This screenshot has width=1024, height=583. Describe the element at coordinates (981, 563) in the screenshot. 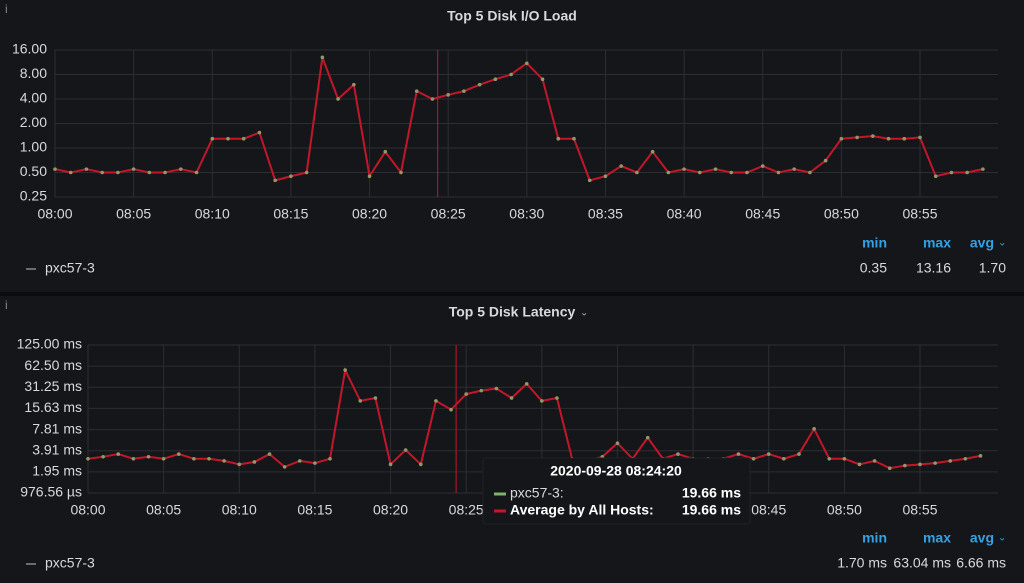

I see `legend-value: 6.66 ms` at that location.